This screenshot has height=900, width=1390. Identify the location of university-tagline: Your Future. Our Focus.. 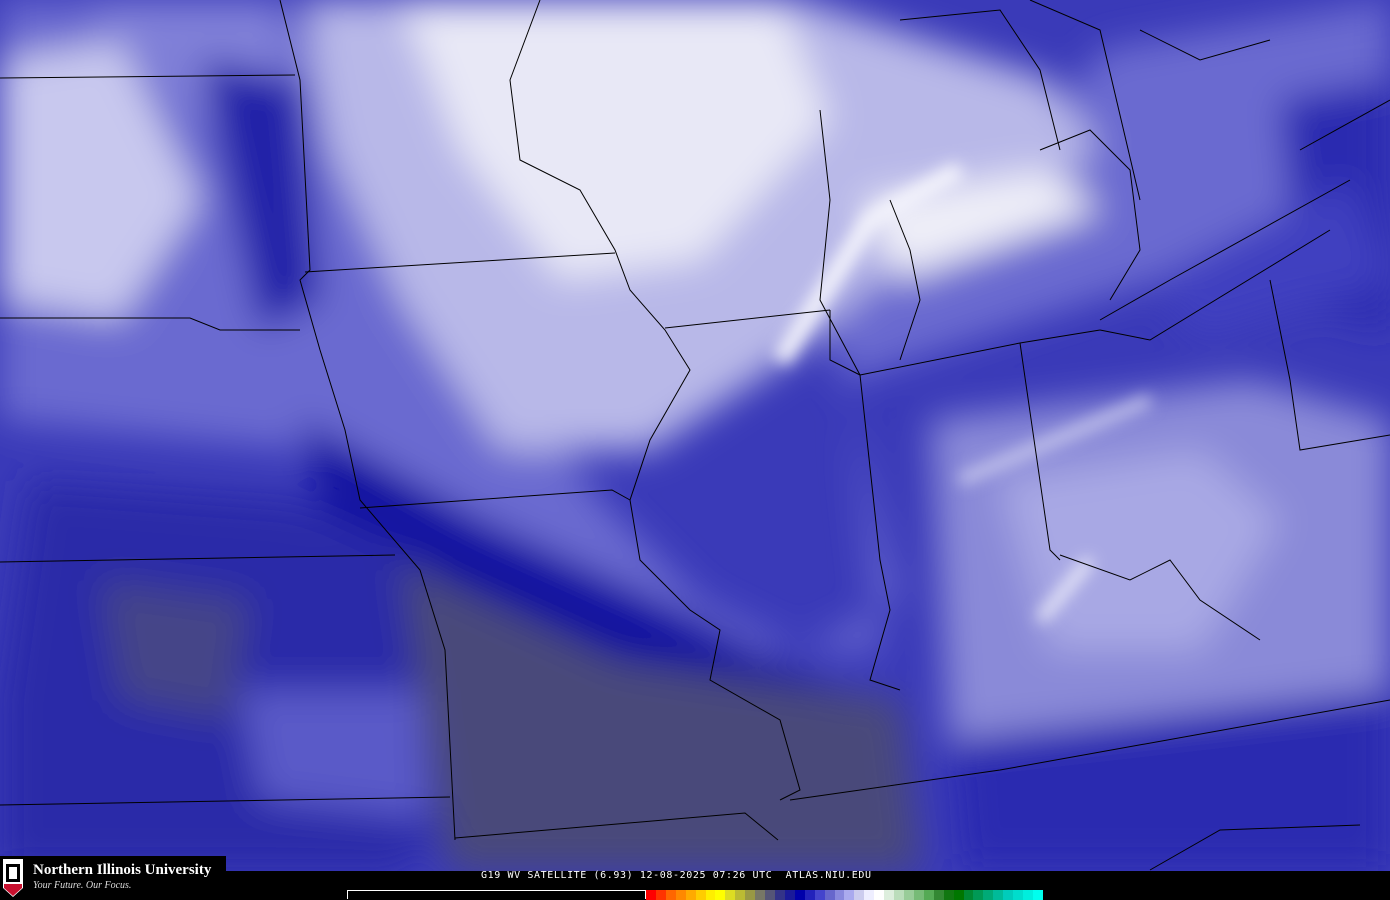
(82, 885).